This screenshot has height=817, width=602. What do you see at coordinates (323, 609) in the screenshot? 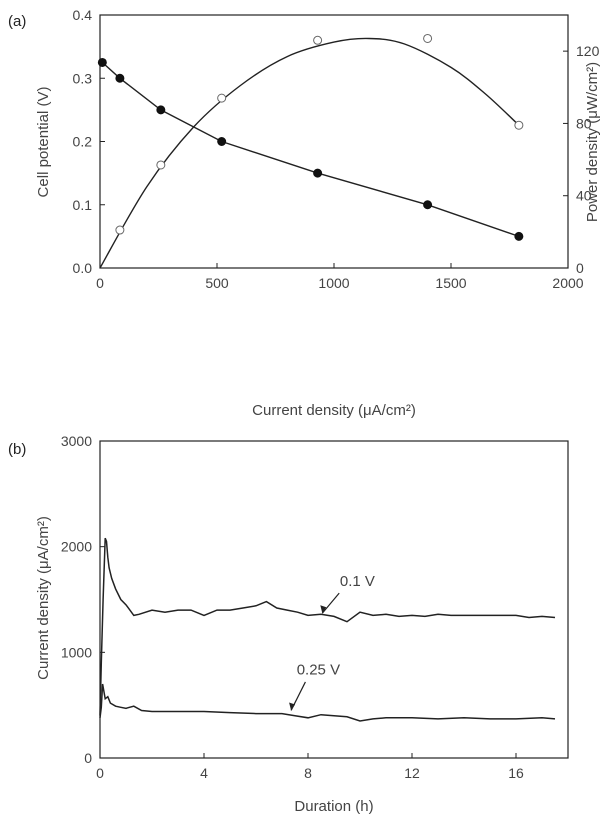
I see `panel-b-arrowhead-0-1v` at bounding box center [323, 609].